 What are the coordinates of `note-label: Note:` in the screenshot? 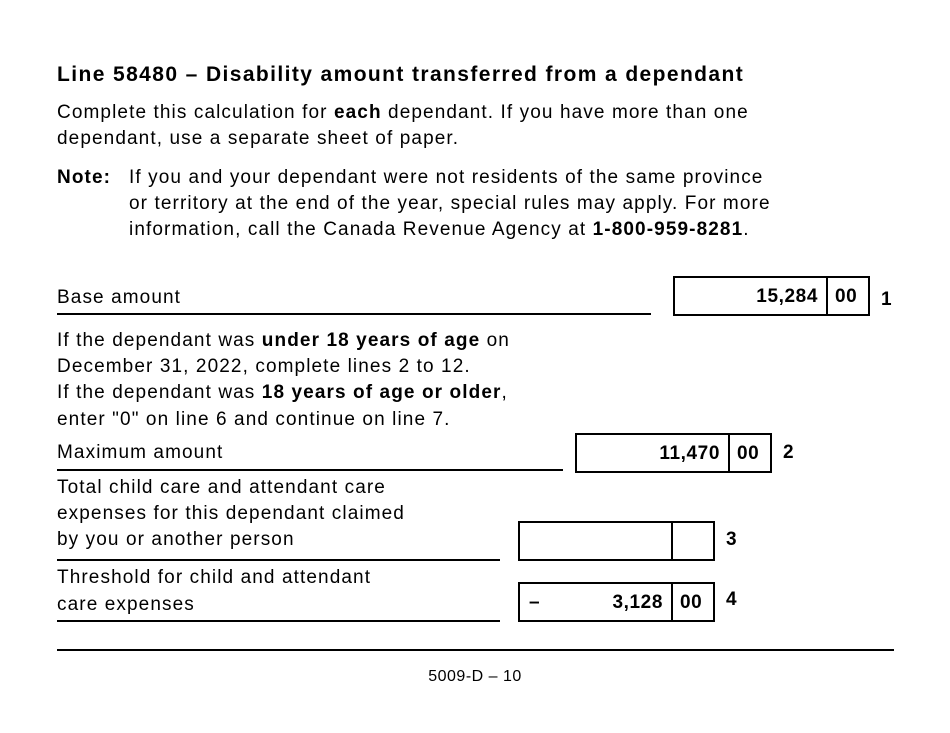 It's located at (84, 177).